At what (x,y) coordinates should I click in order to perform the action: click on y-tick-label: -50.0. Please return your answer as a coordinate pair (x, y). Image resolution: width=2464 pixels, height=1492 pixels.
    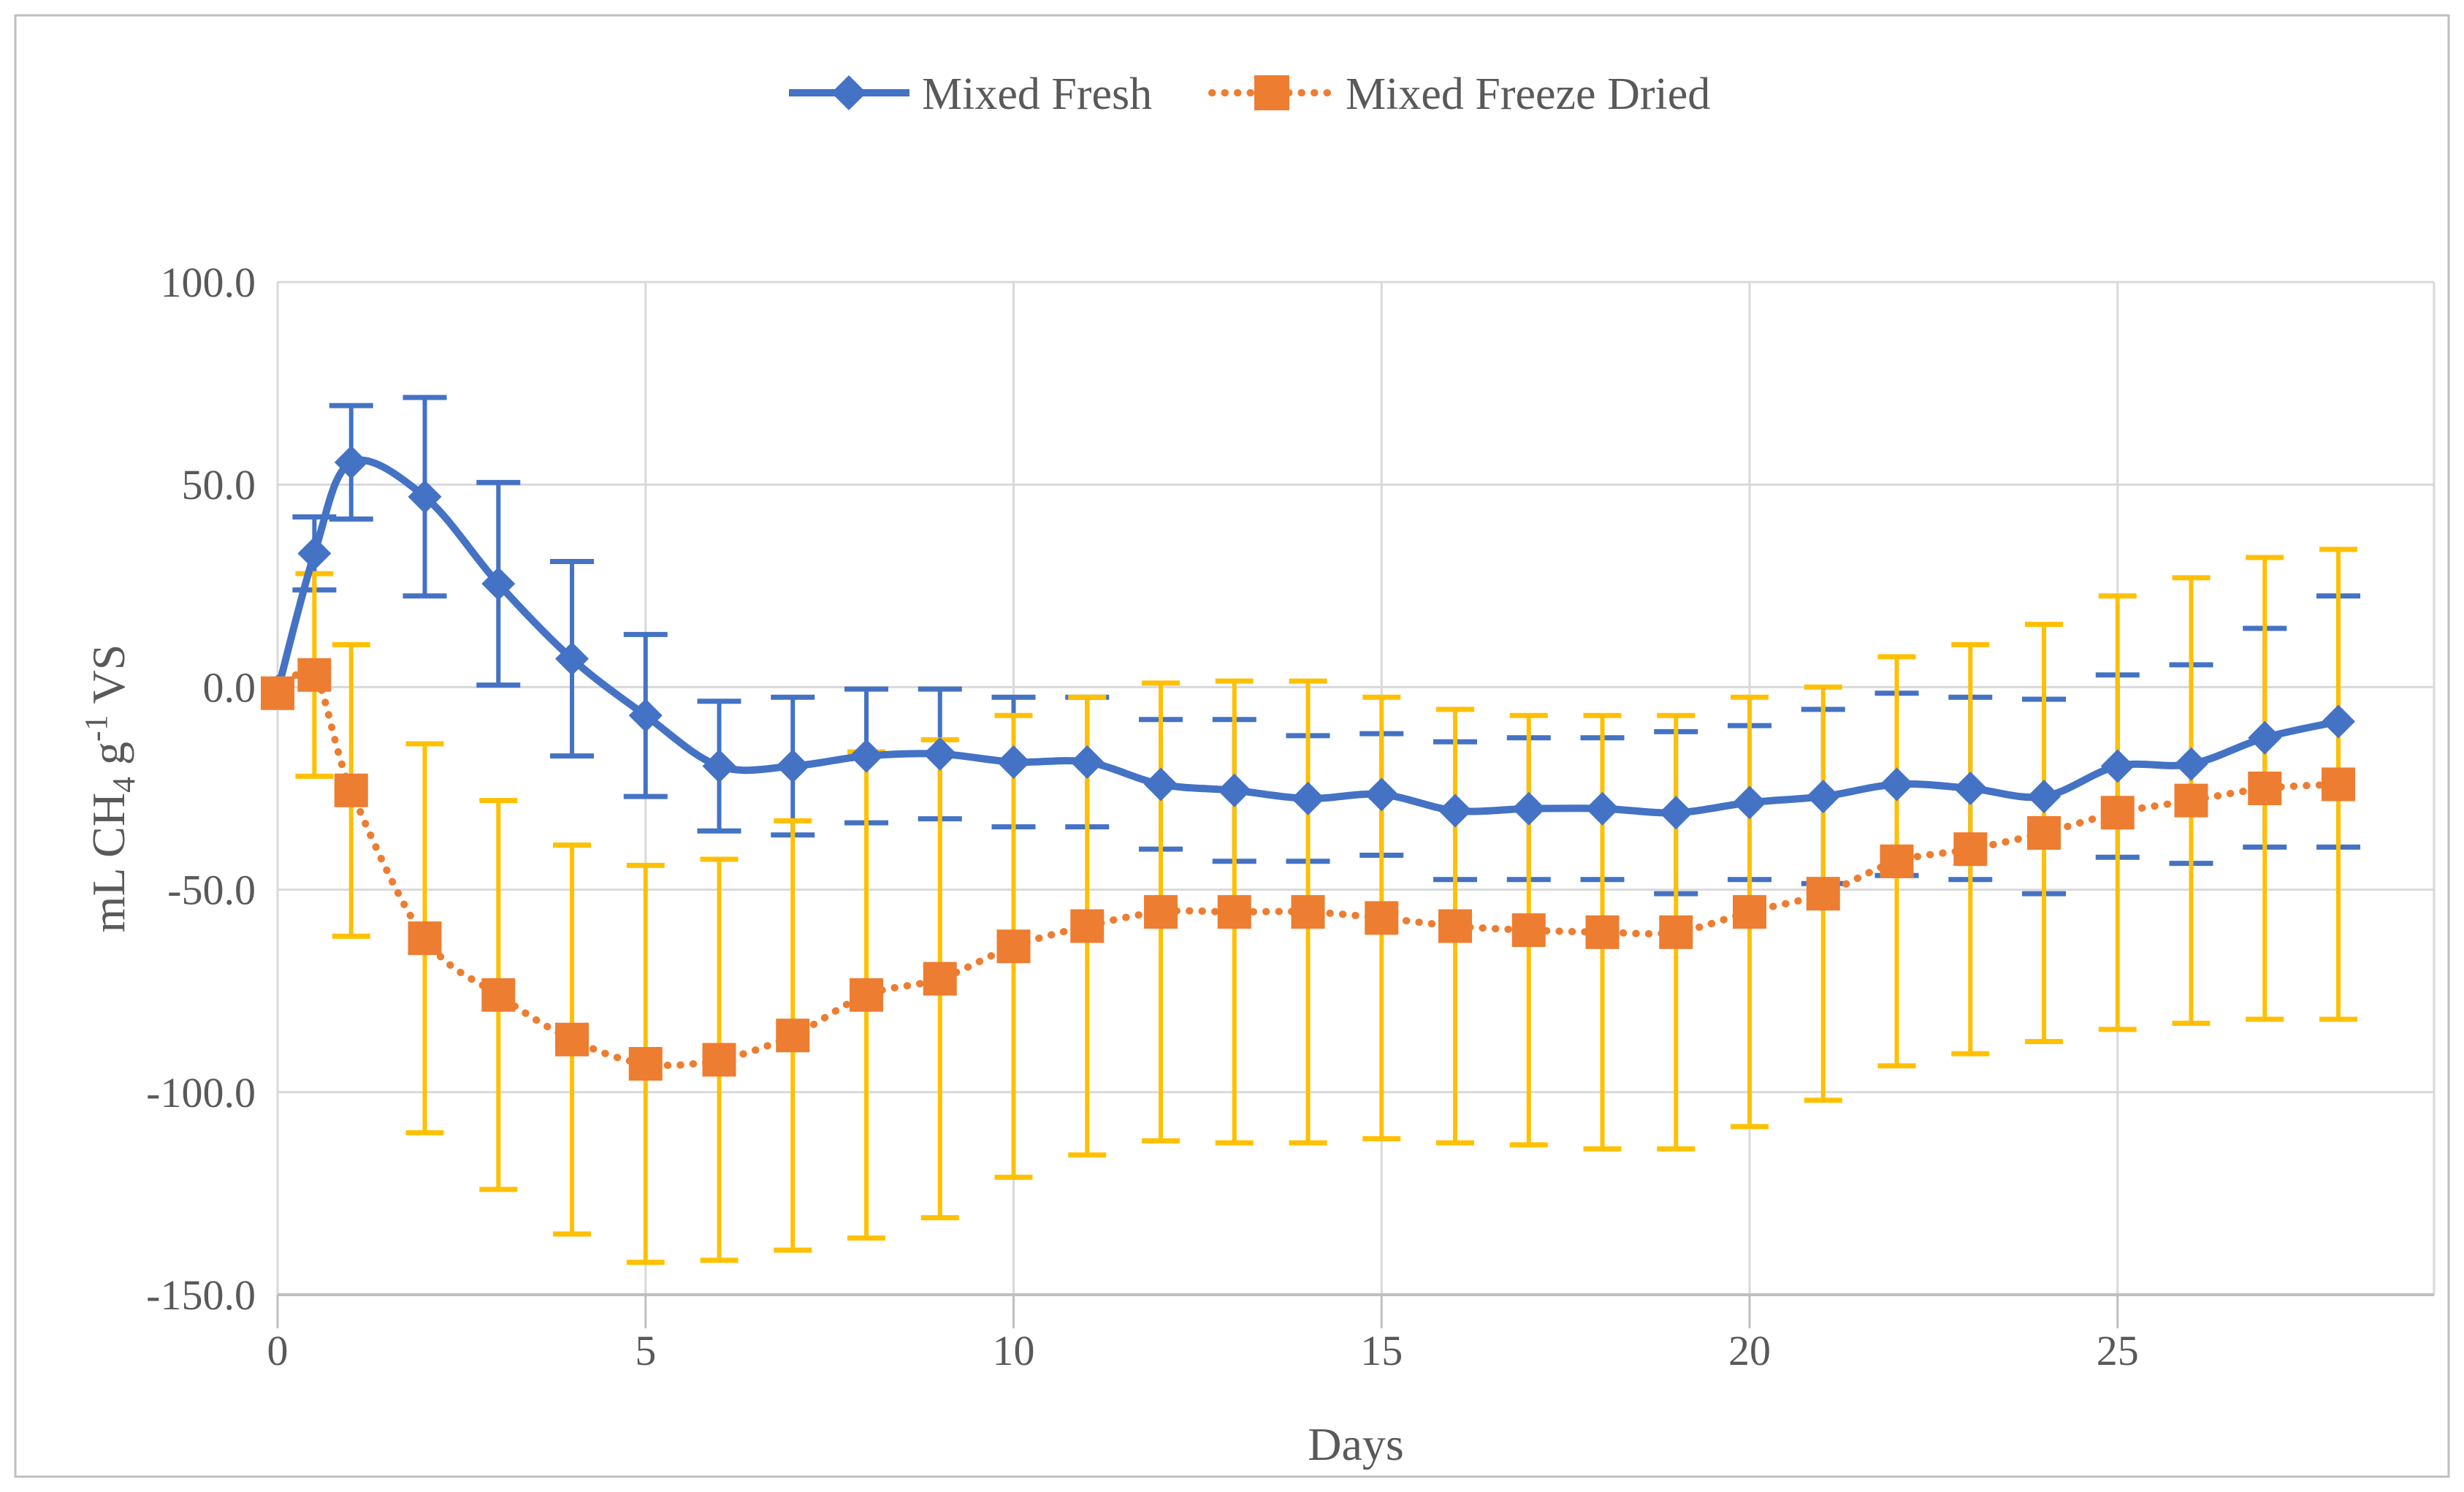
    Looking at the image, I should click on (212, 890).